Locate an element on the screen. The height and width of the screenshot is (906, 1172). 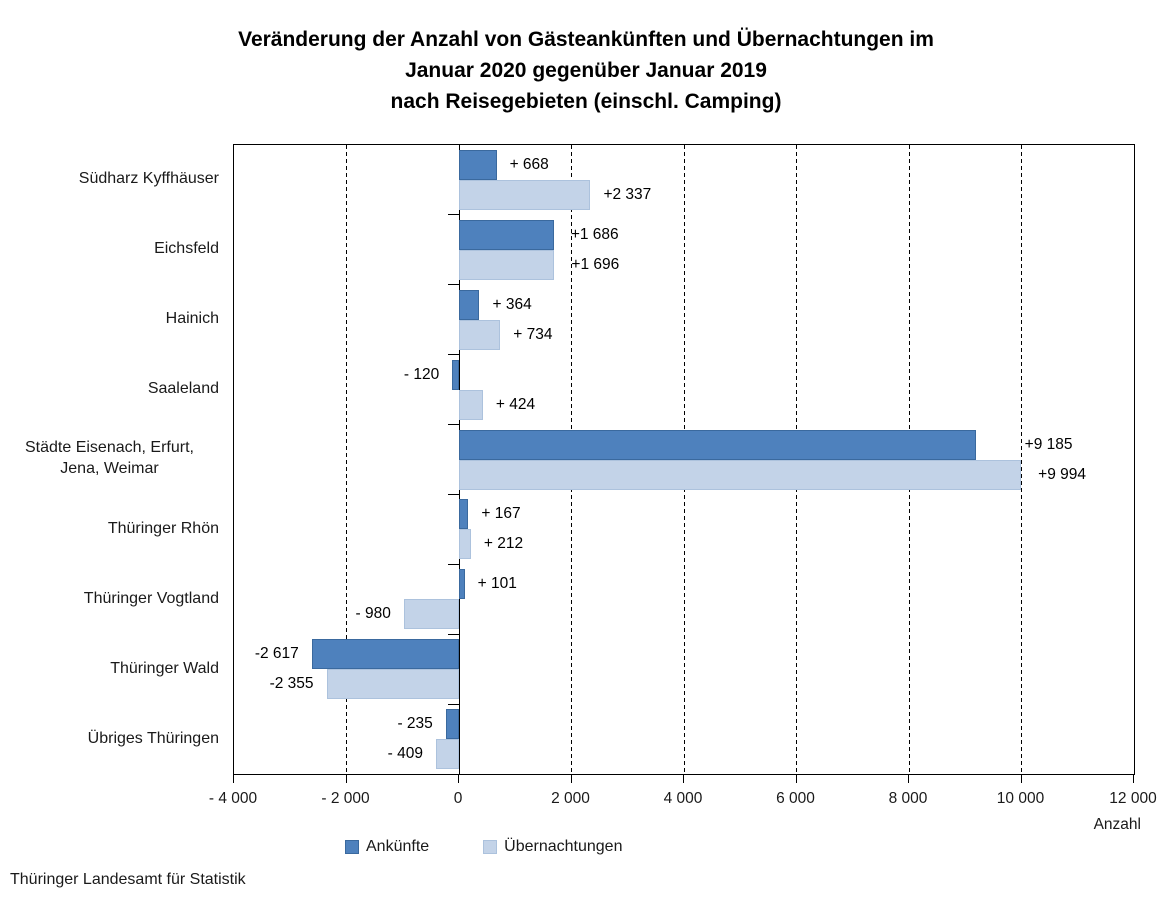
bar-übernachtungen-3 is located at coordinates (471, 404).